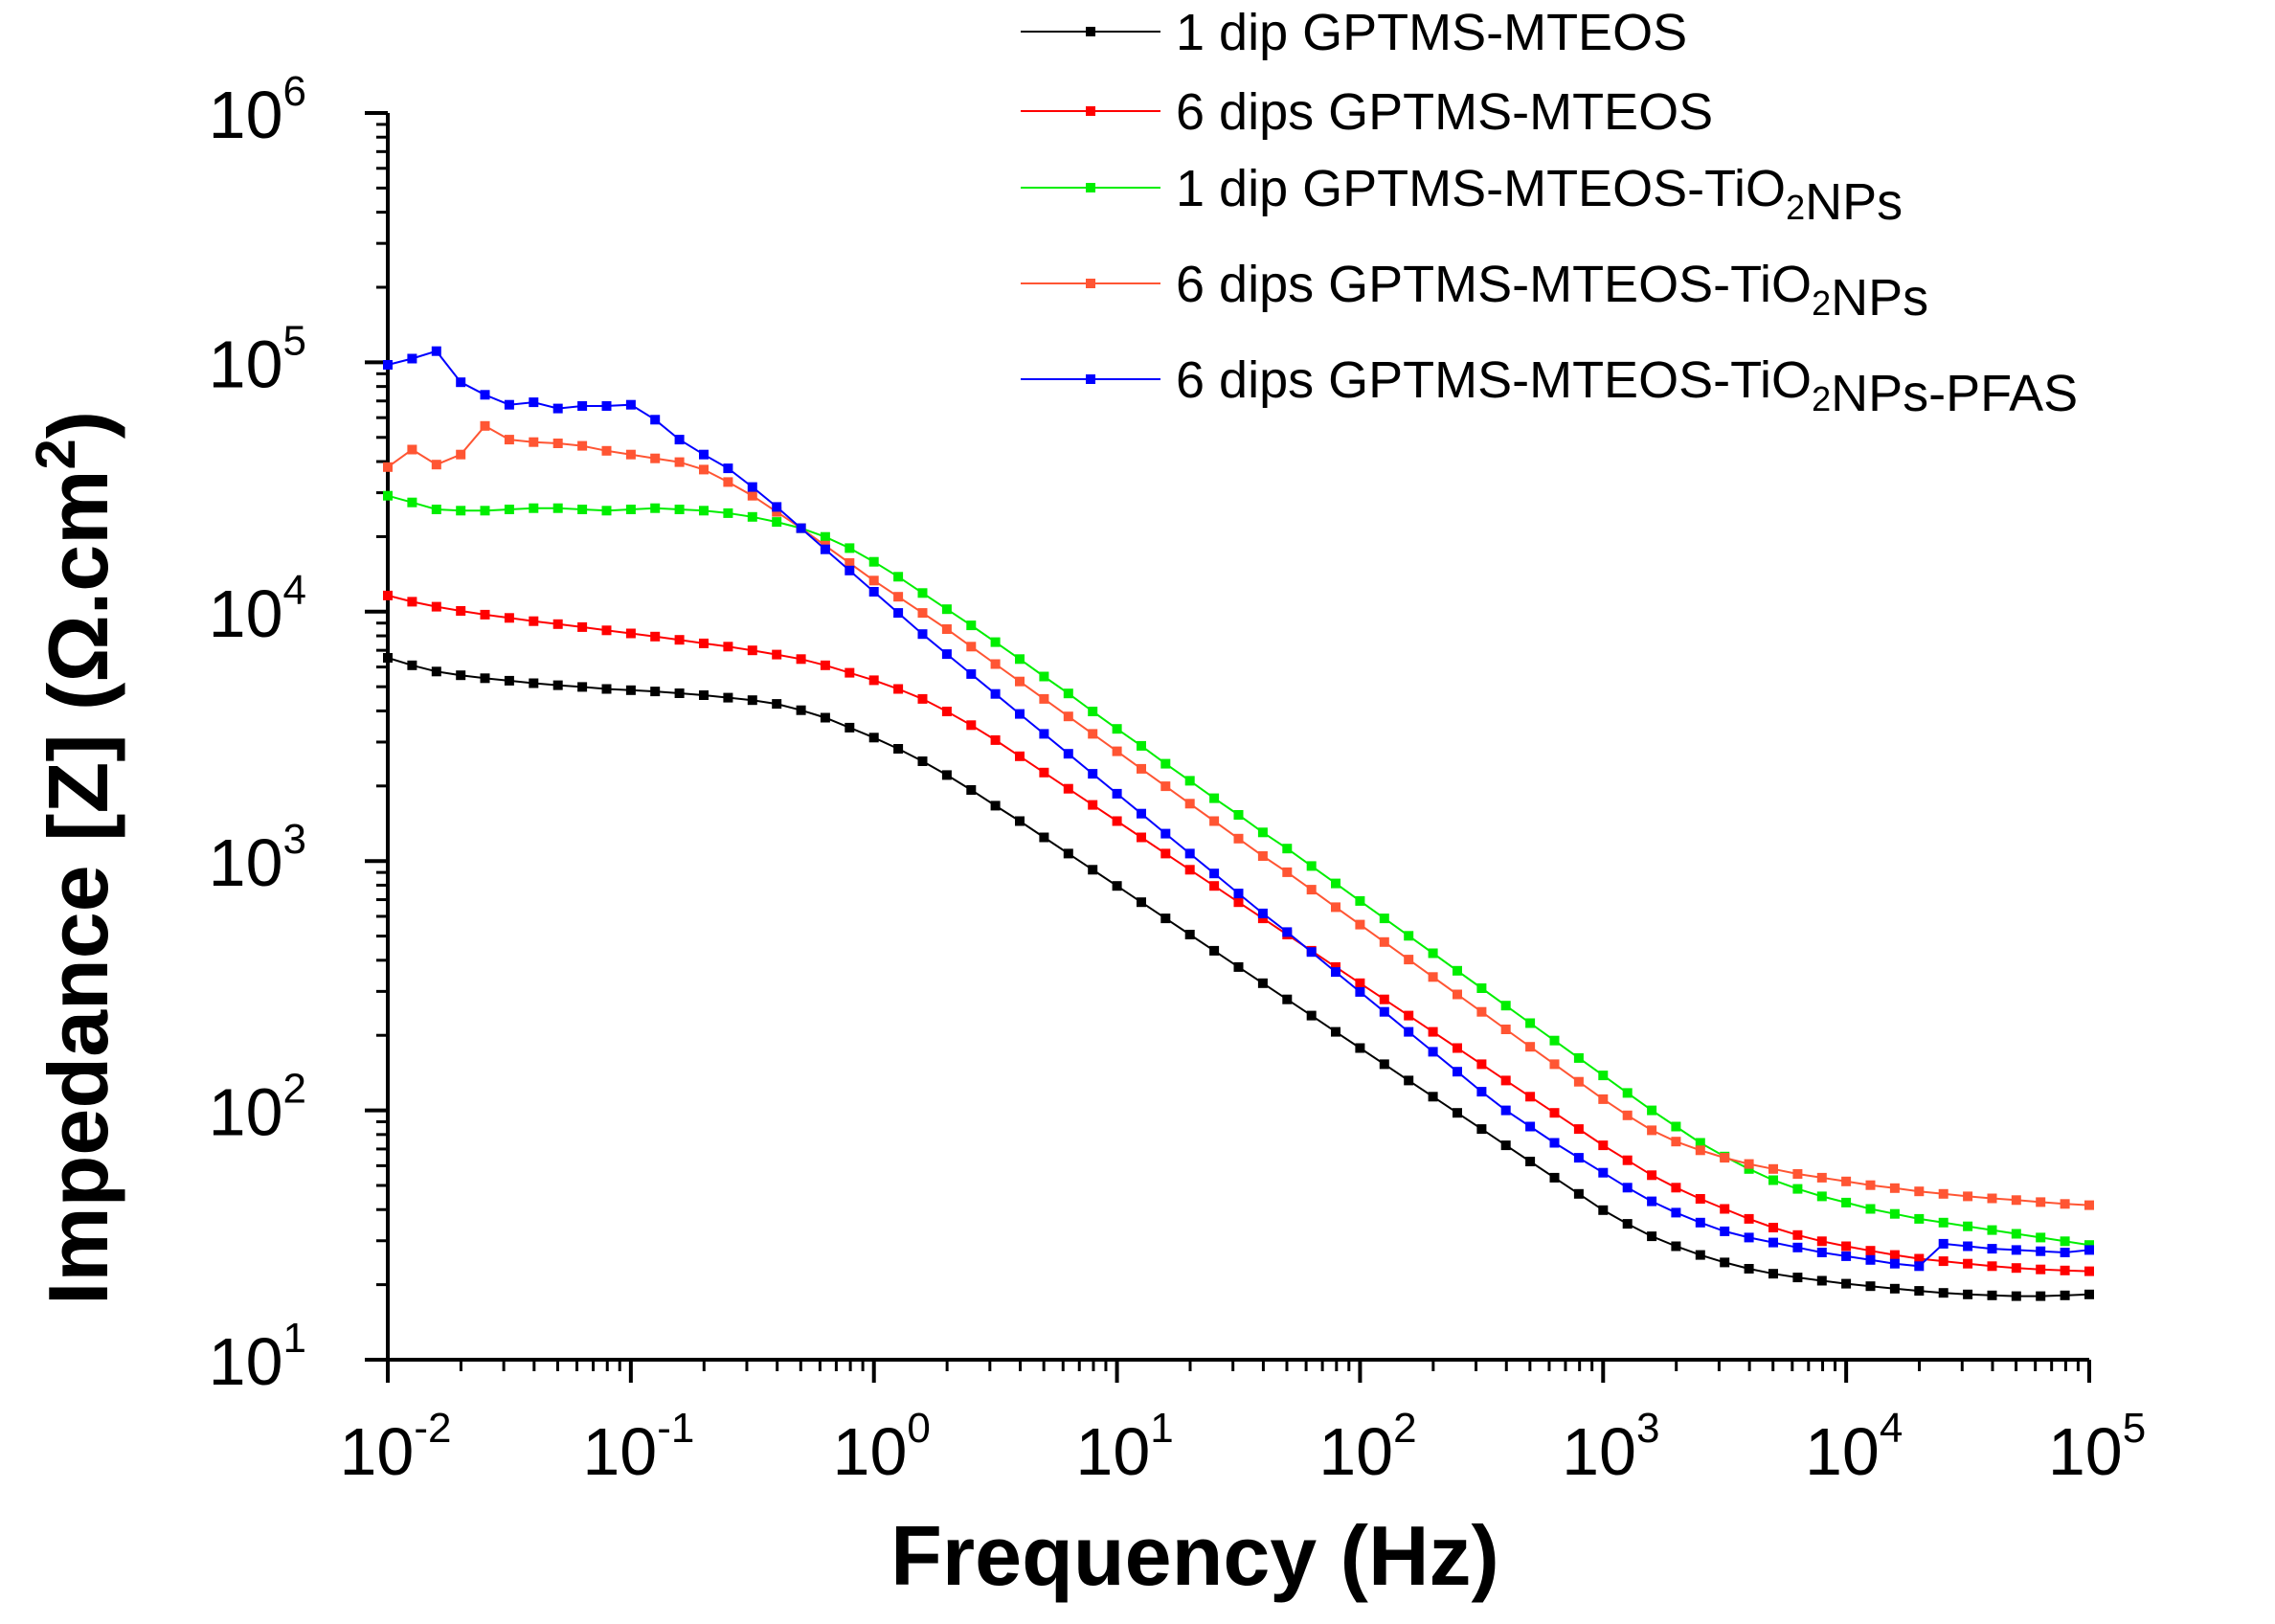 The height and width of the screenshot is (1624, 2275). I want to click on y-axis-title: Impedance [Z] (Ω.cm2), so click(75, 858).